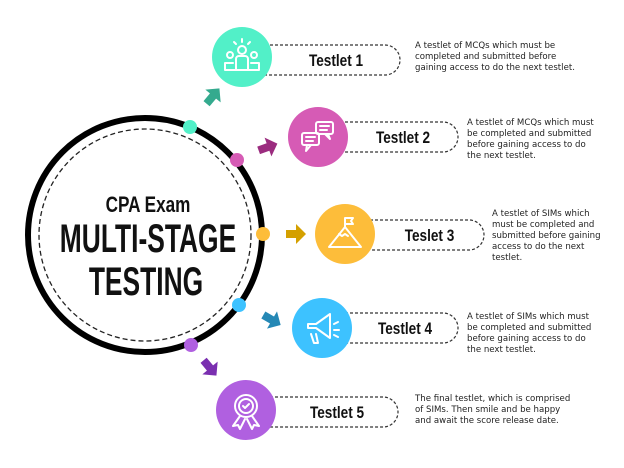 The image size is (624, 468). Describe the element at coordinates (148, 239) in the screenshot. I see `center-heading-line1: MULTI-STAGE` at that location.